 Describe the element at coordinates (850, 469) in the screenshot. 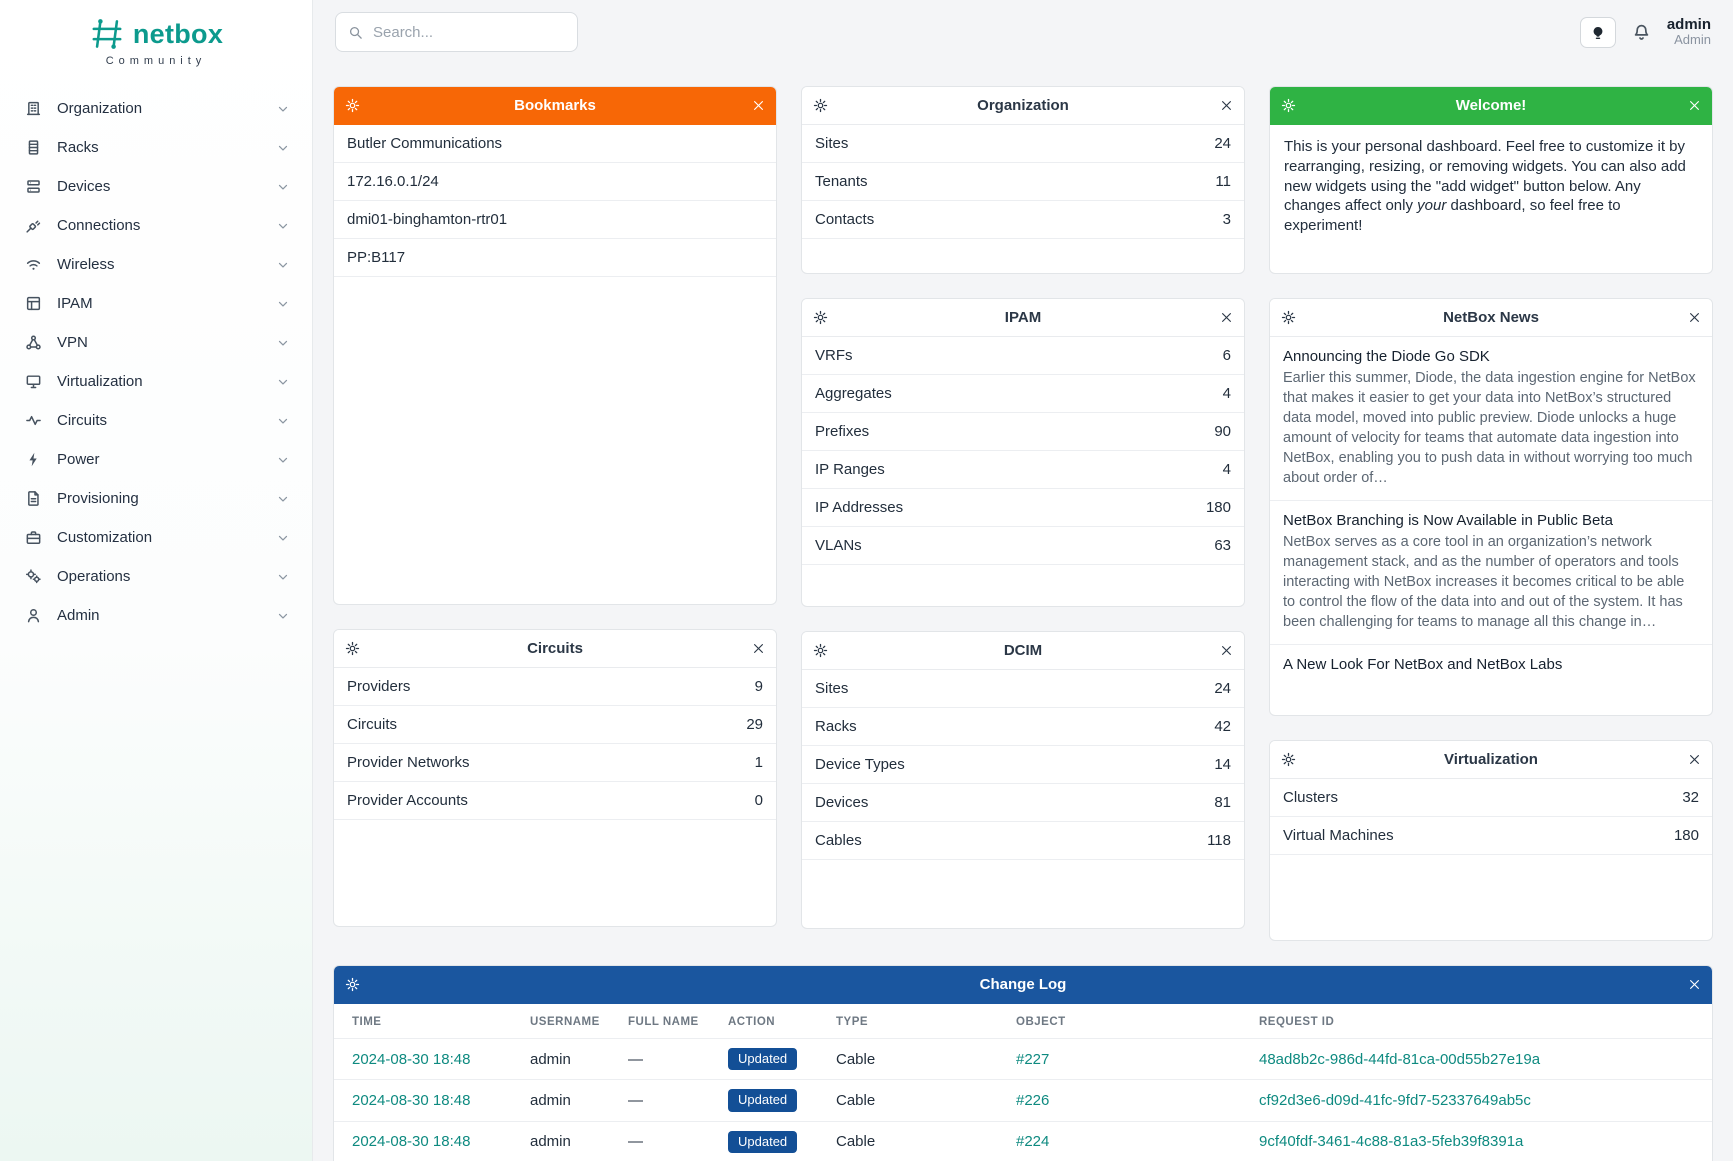

I see `stat-label-link: IP Ranges` at that location.